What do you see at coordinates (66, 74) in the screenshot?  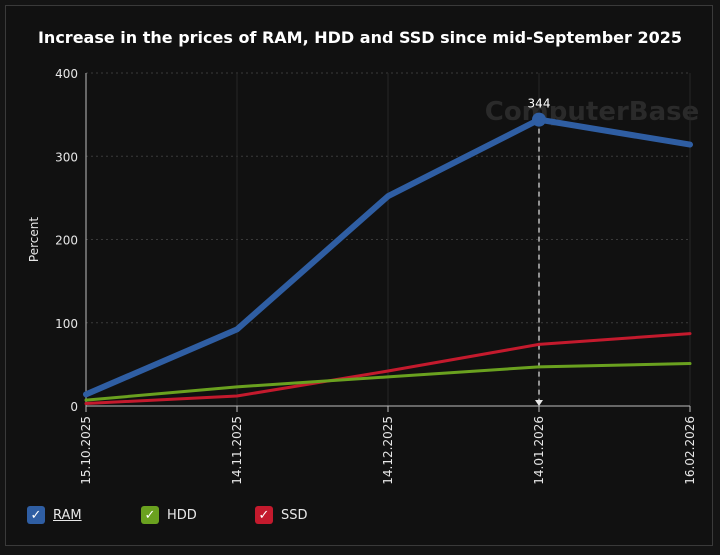 I see `y-tick-label: 400` at bounding box center [66, 74].